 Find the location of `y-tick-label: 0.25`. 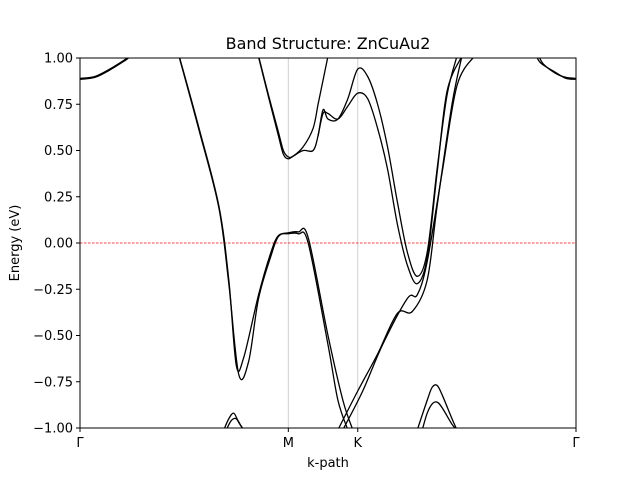

y-tick-label: 0.25 is located at coordinates (58, 197).